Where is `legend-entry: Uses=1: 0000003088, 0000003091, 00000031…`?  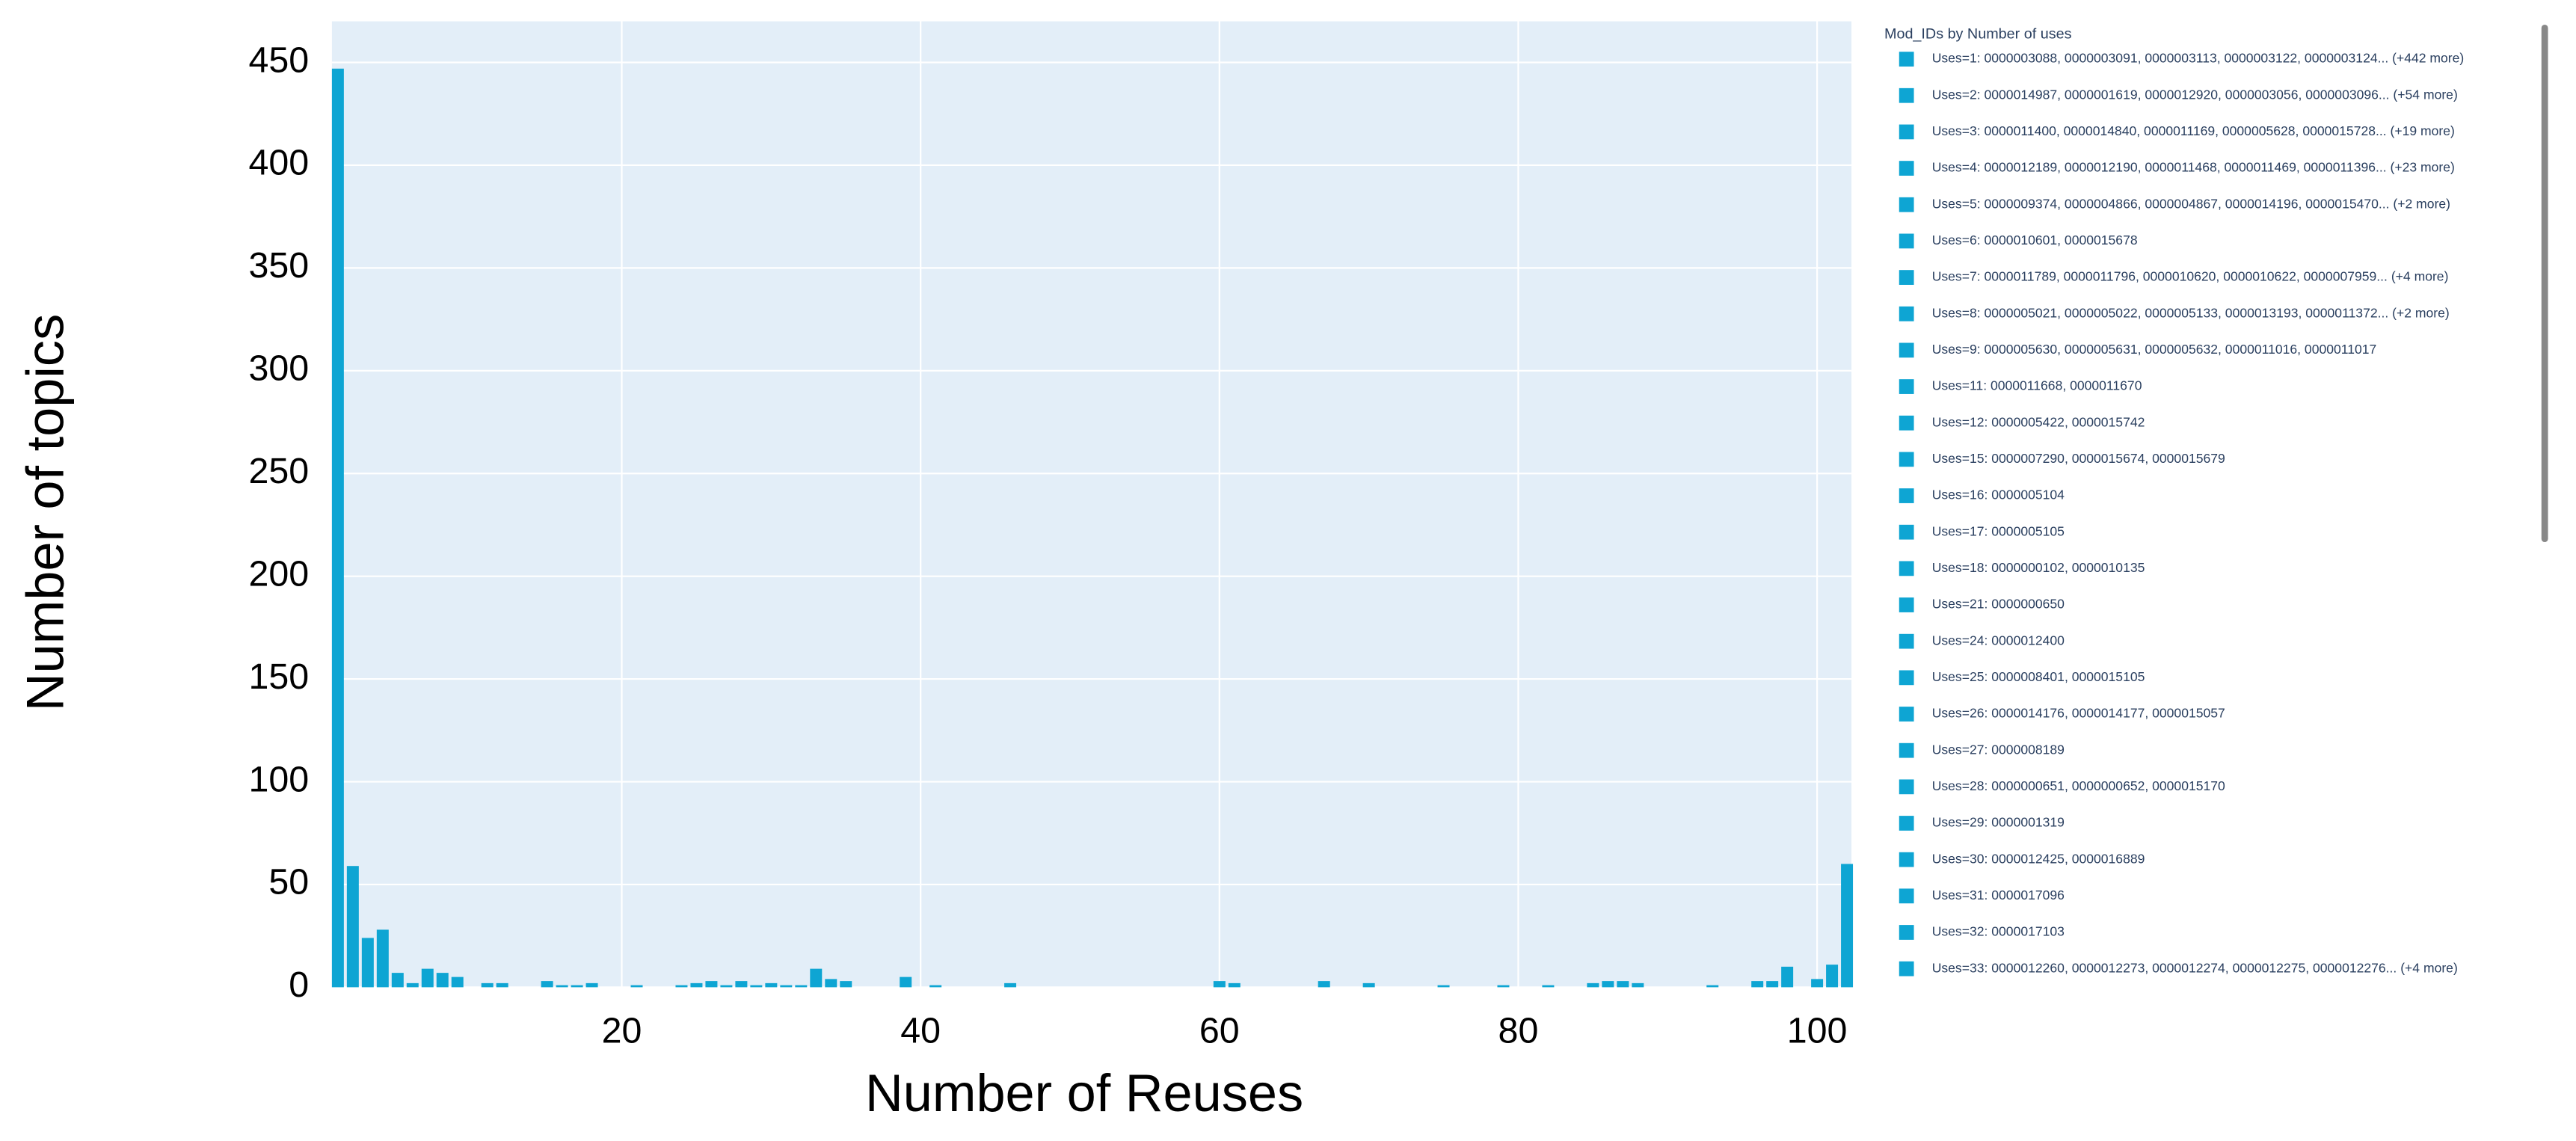 legend-entry: Uses=1: 0000003088, 0000003091, 00000031… is located at coordinates (2198, 58).